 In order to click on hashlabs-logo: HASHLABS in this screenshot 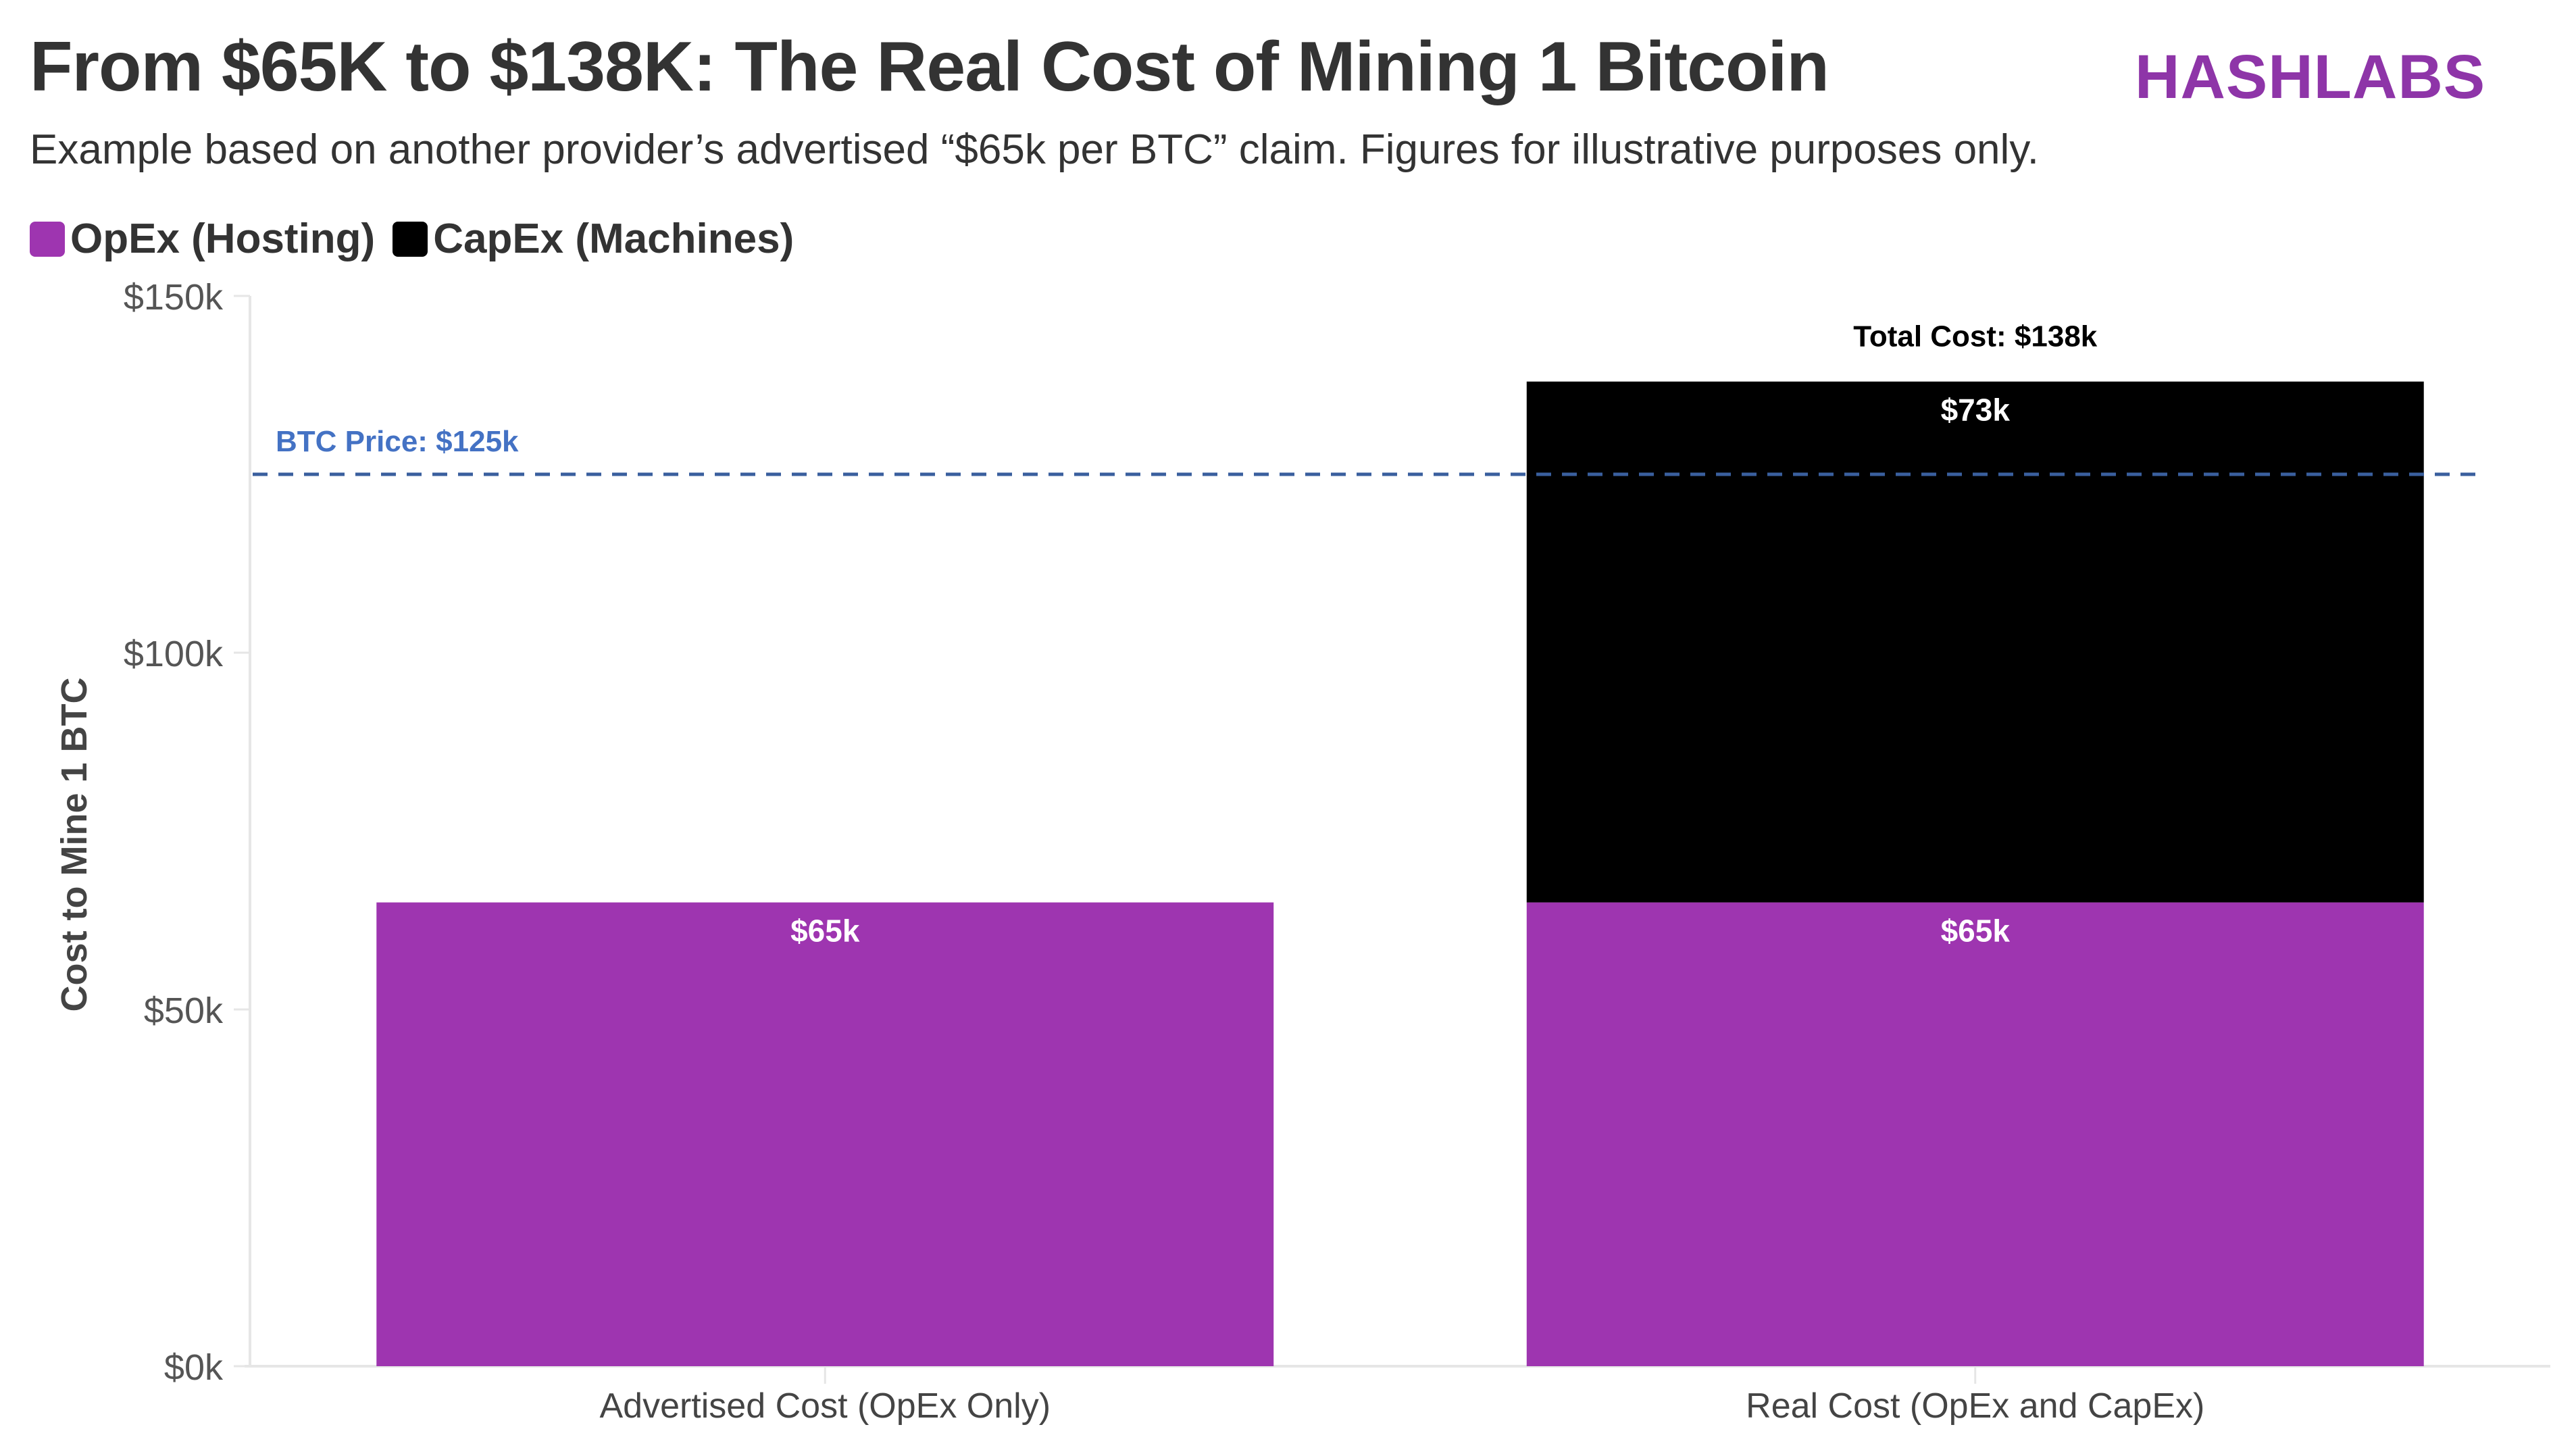, I will do `click(2310, 77)`.